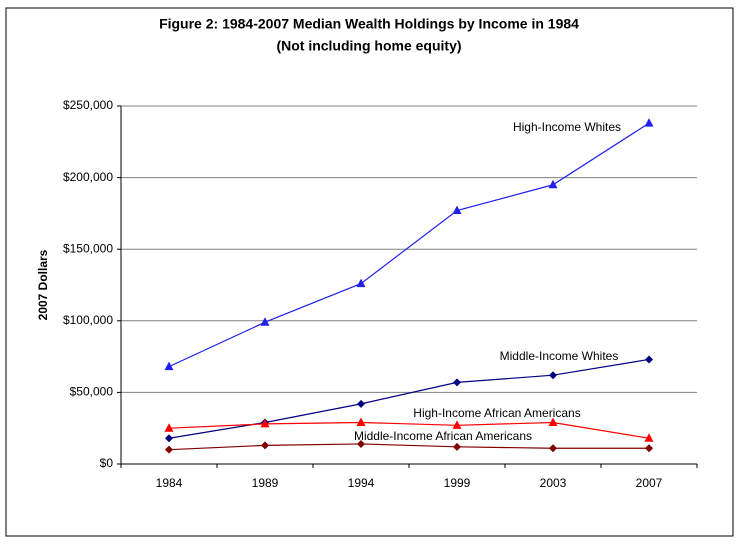 Image resolution: width=739 pixels, height=544 pixels. I want to click on y-tick-label: $50,000, so click(92, 392).